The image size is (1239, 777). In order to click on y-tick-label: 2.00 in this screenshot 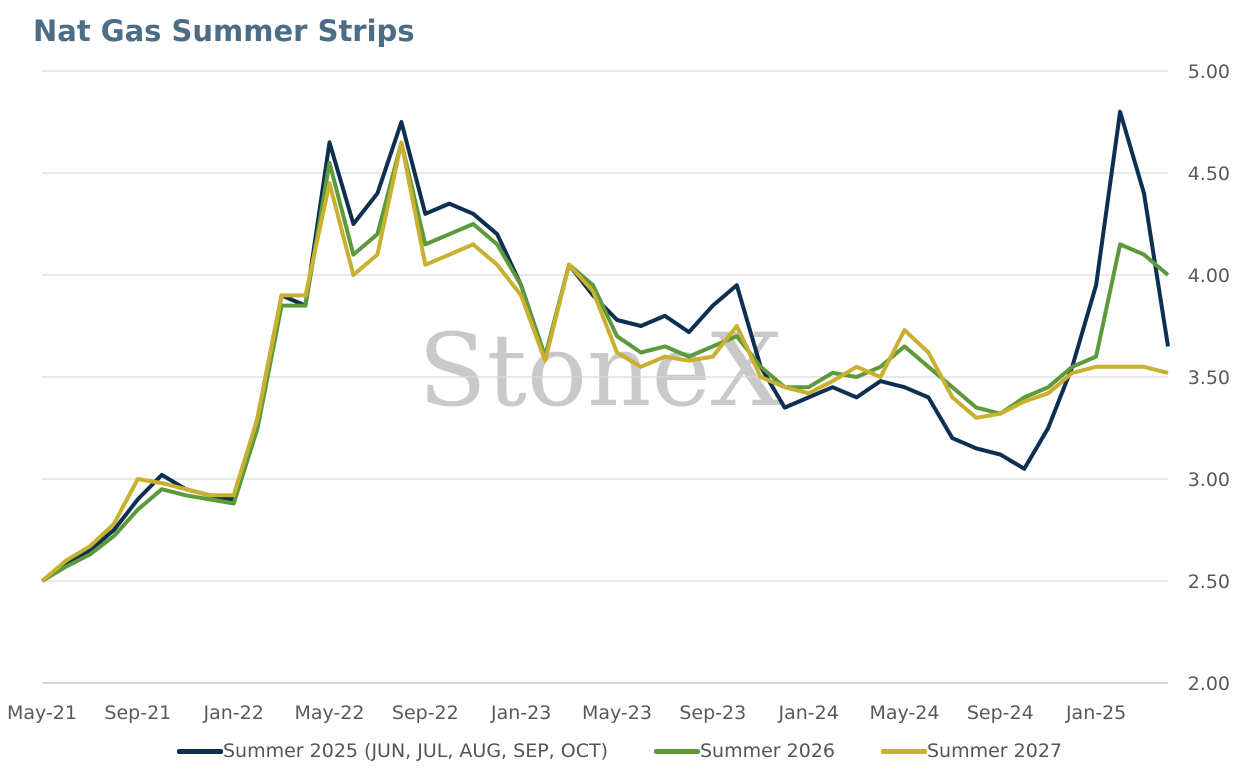, I will do `click(1209, 684)`.